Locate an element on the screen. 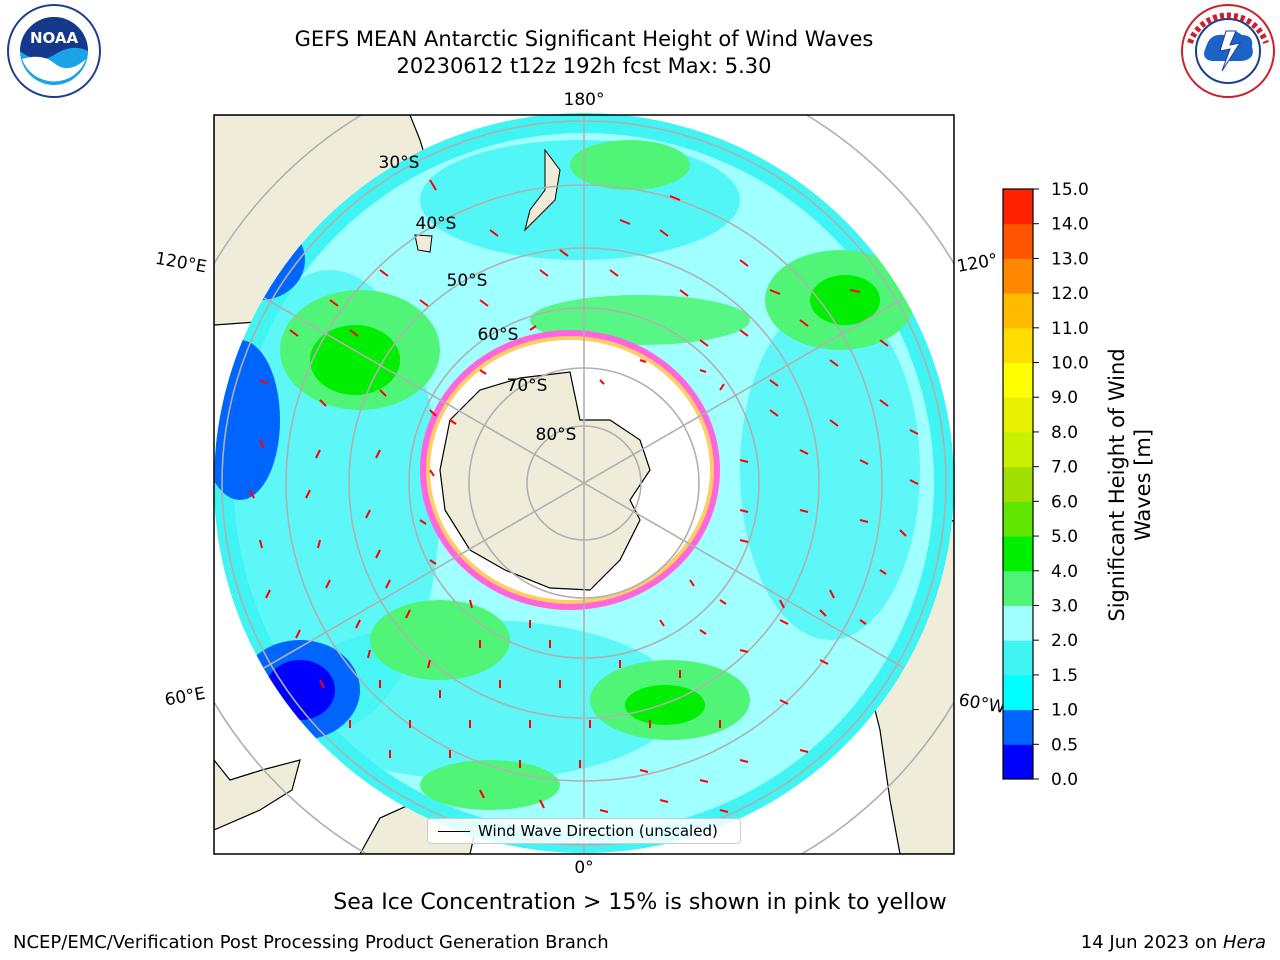  colorbar-tick-label: 12.0 is located at coordinates (1070, 294).